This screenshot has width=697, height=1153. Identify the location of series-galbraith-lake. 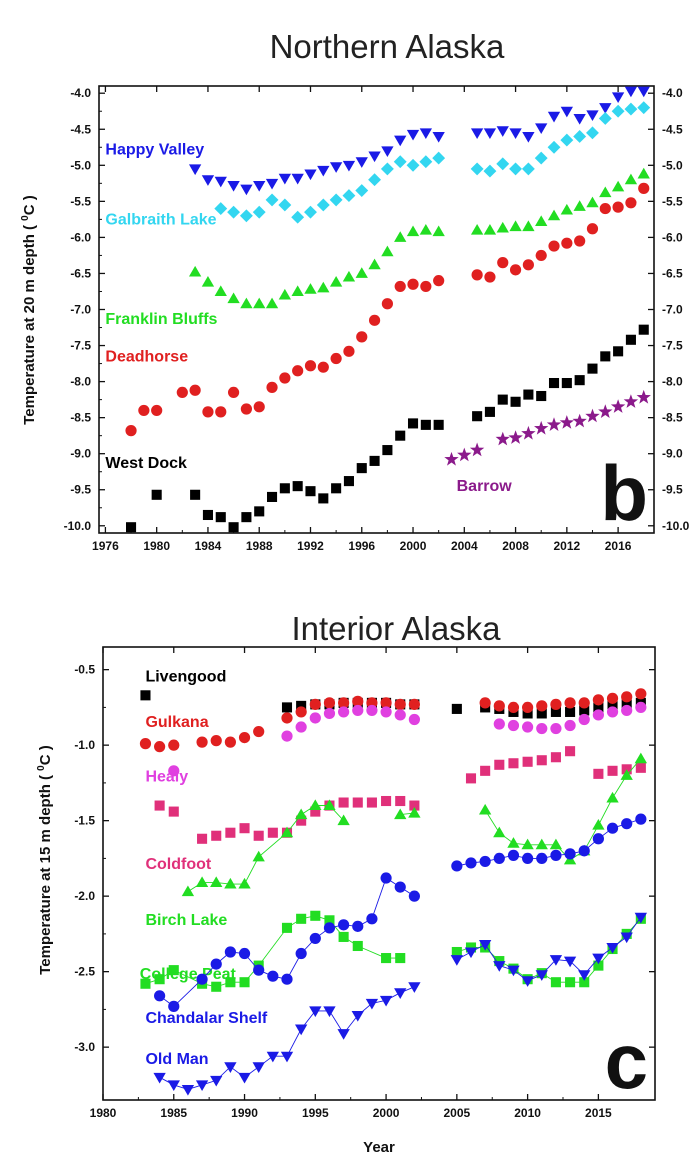
(432, 162).